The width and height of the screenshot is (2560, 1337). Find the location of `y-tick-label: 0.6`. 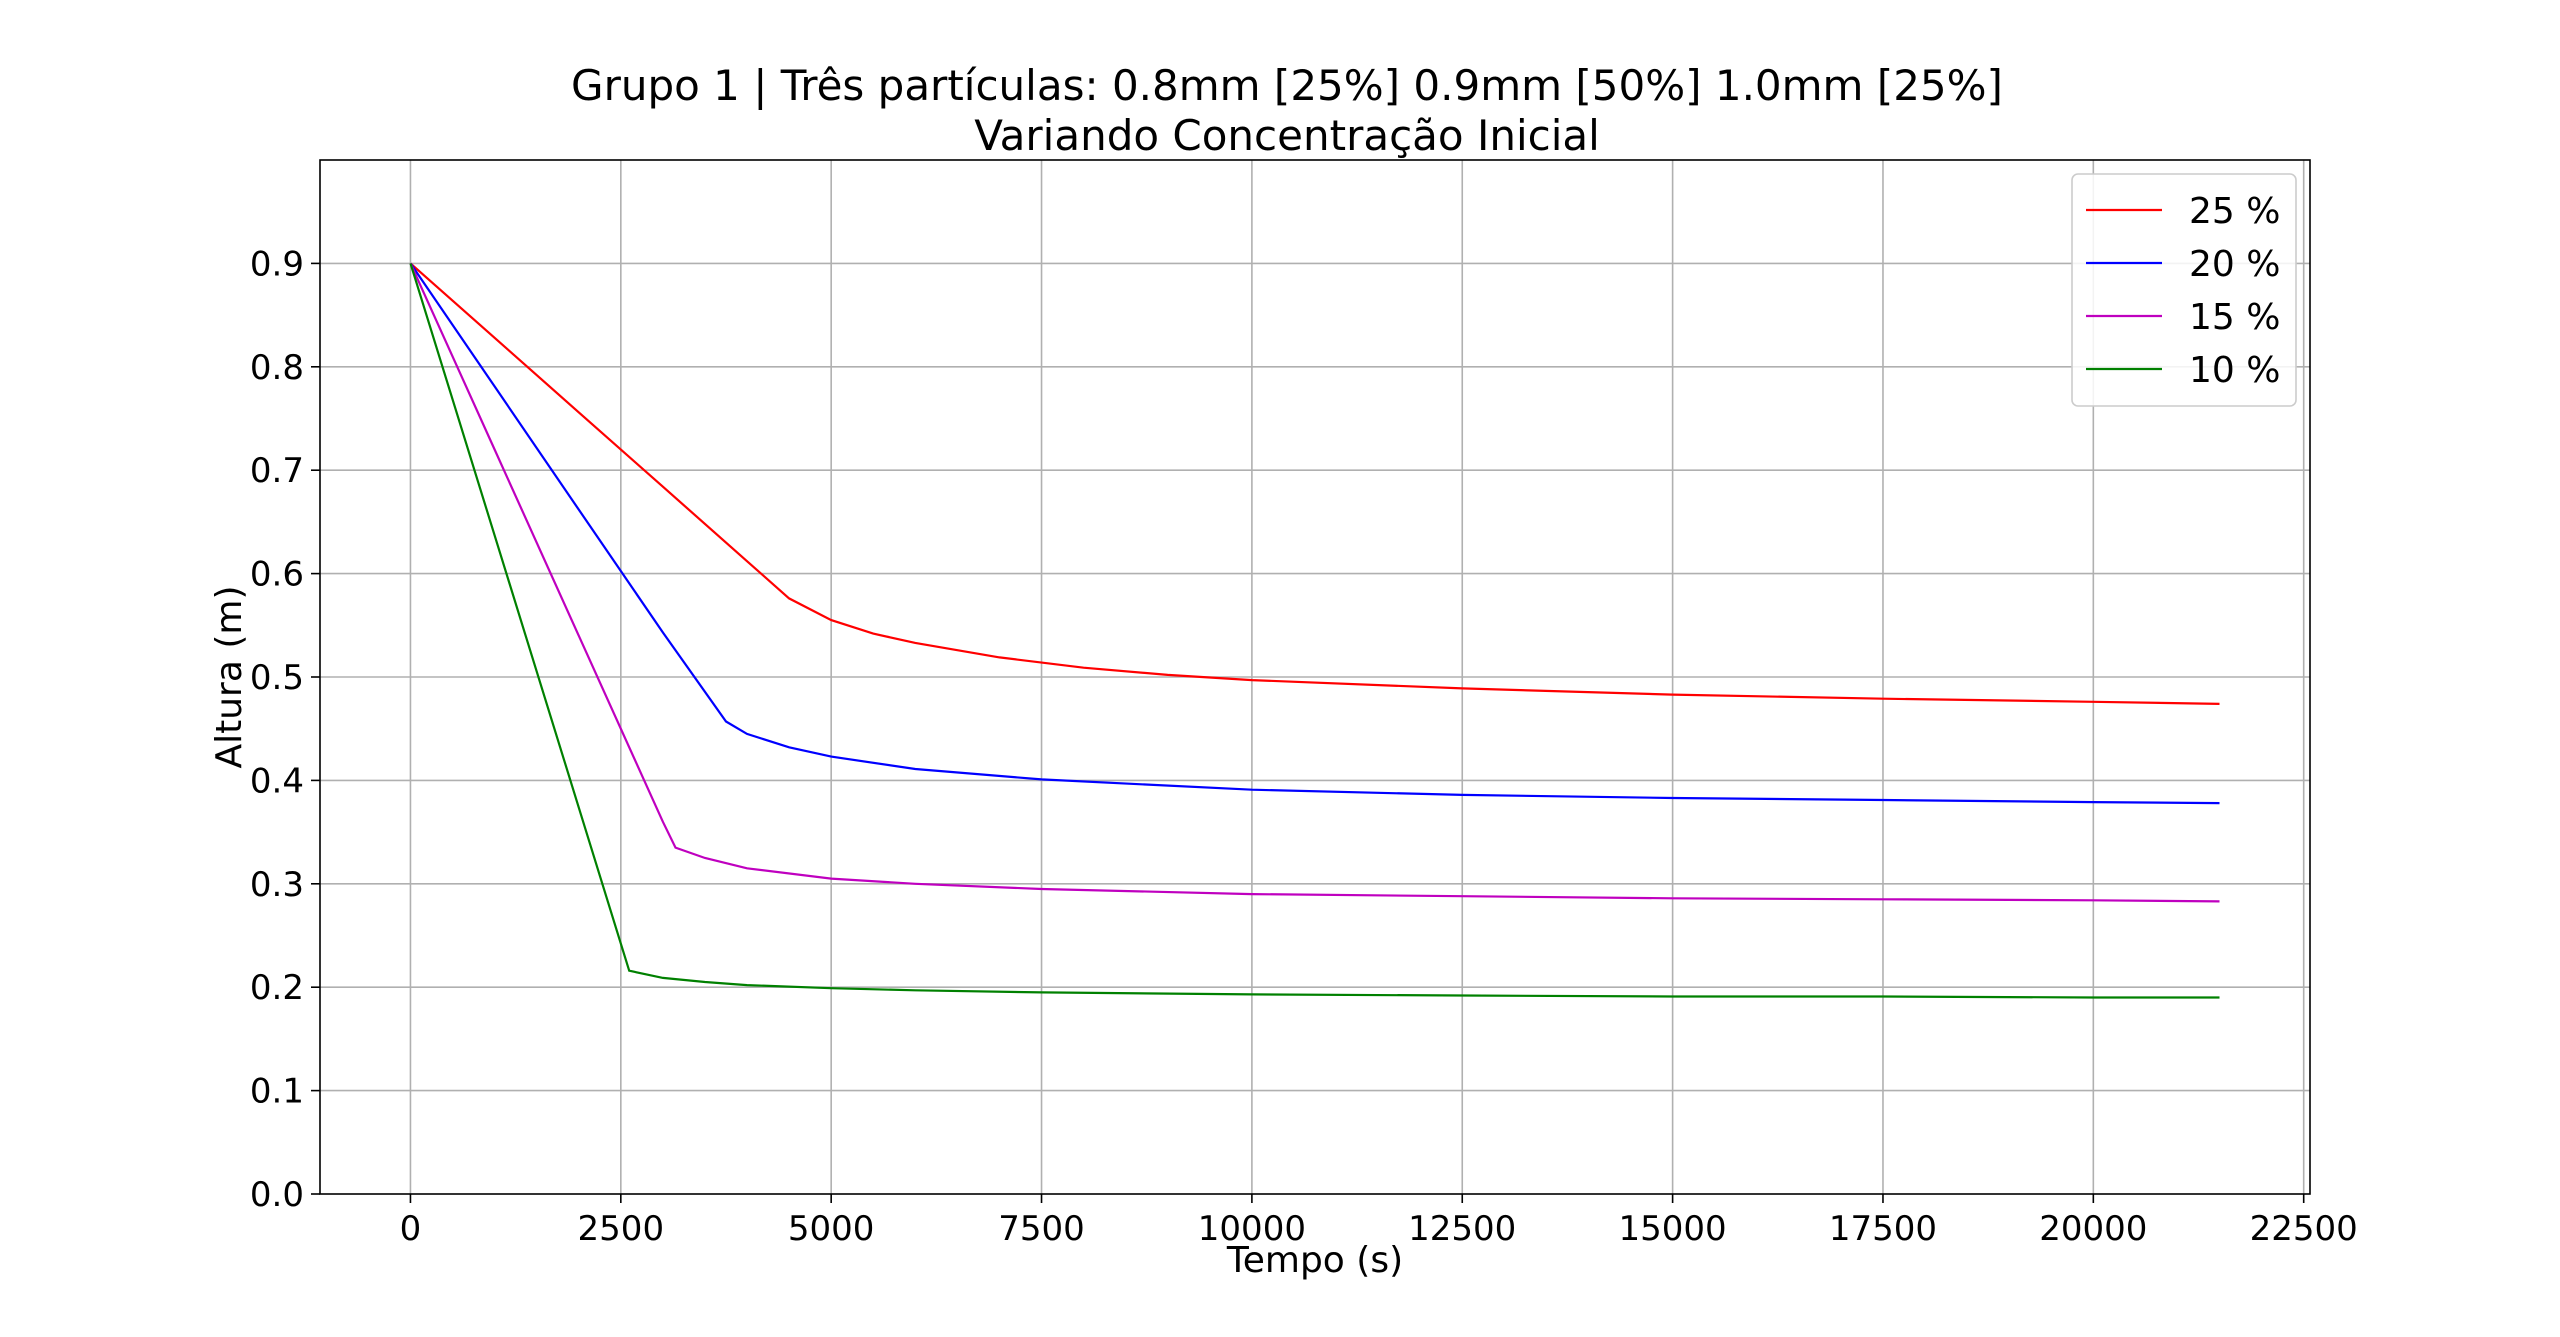

y-tick-label: 0.6 is located at coordinates (277, 575).